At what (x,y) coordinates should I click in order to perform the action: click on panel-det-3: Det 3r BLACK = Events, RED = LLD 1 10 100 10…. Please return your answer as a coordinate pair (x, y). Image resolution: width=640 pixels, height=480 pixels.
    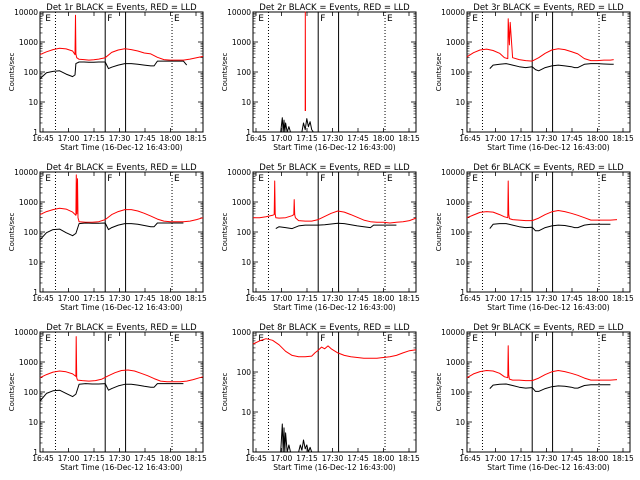
    Looking at the image, I should click on (534, 77).